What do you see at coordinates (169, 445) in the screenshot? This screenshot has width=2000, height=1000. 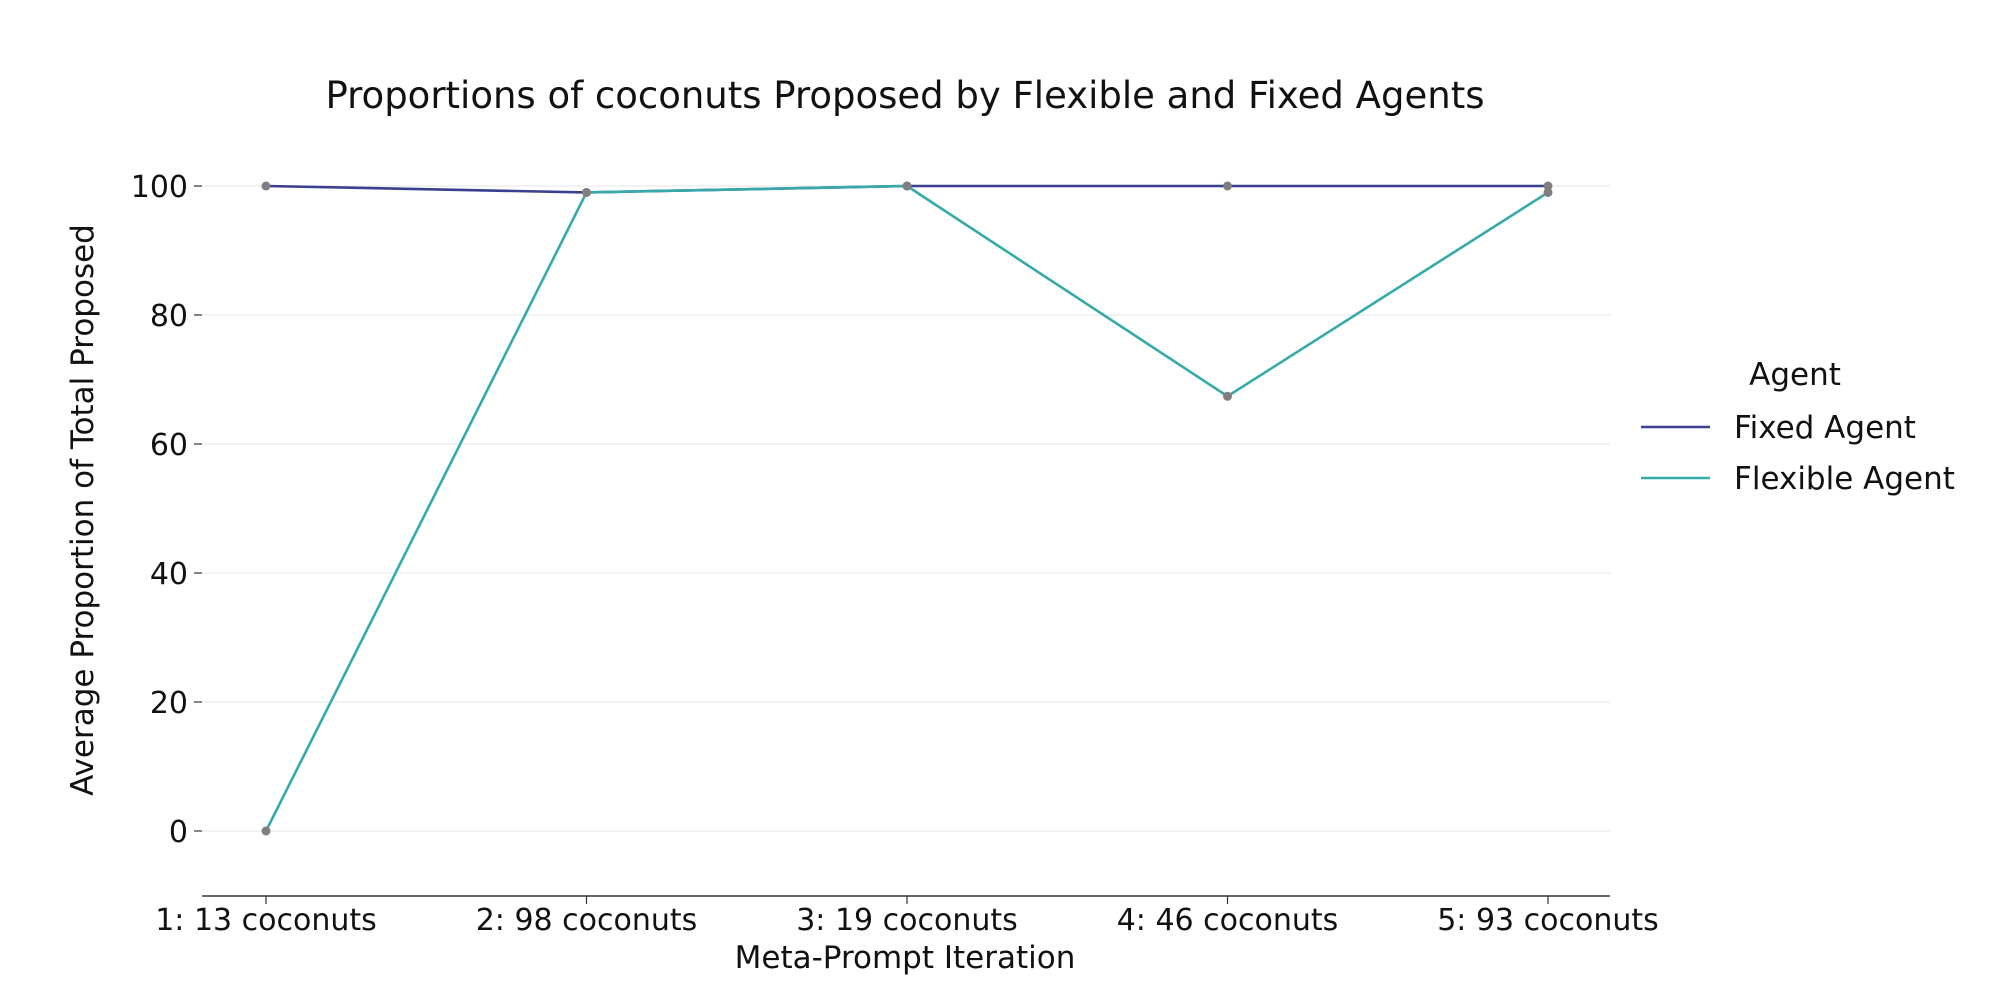 I see `y-tick-label: 60` at bounding box center [169, 445].